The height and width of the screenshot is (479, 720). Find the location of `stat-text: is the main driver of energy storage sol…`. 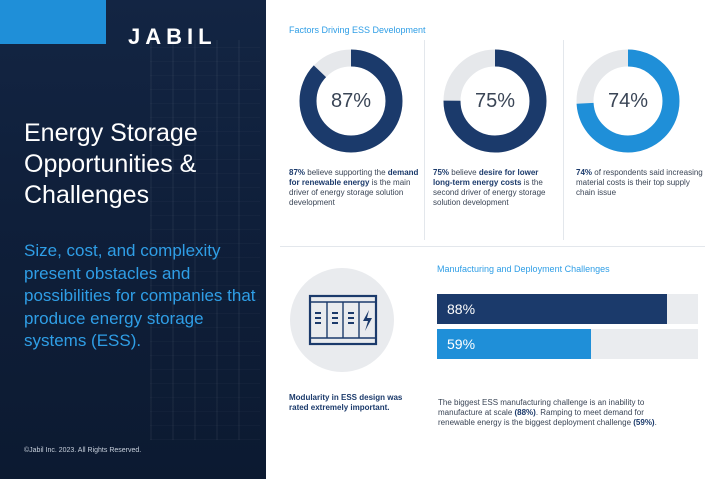

stat-text: is the main driver of energy storage sol… is located at coordinates (350, 192).